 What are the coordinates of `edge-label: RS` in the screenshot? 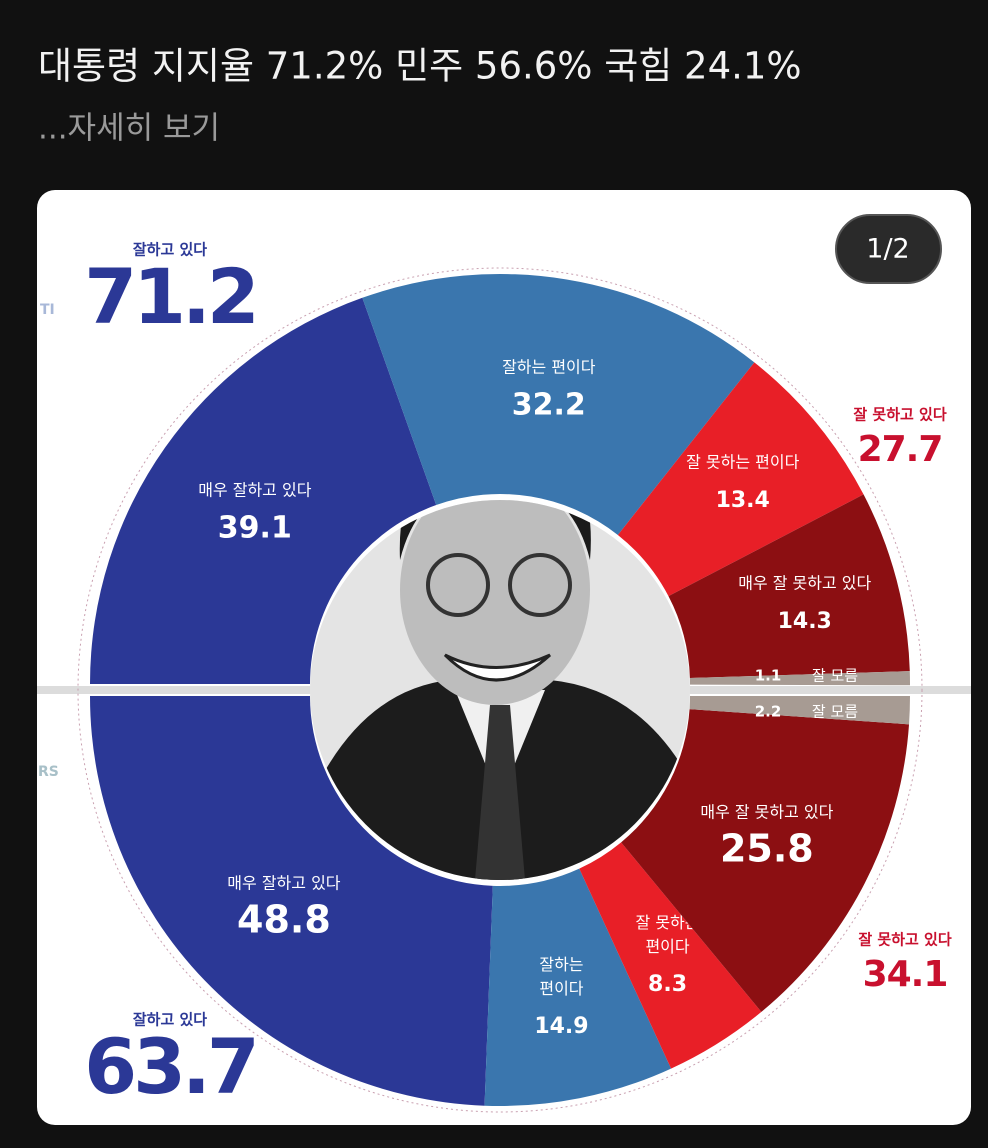 It's located at (48, 772).